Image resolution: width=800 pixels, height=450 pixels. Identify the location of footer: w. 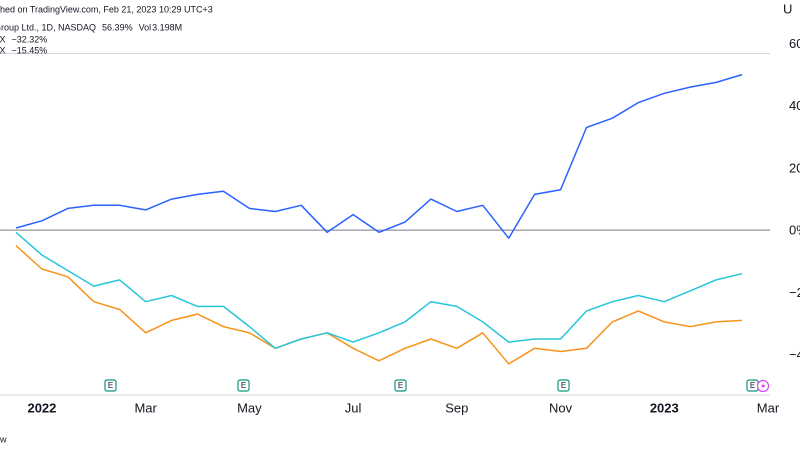
(3, 439).